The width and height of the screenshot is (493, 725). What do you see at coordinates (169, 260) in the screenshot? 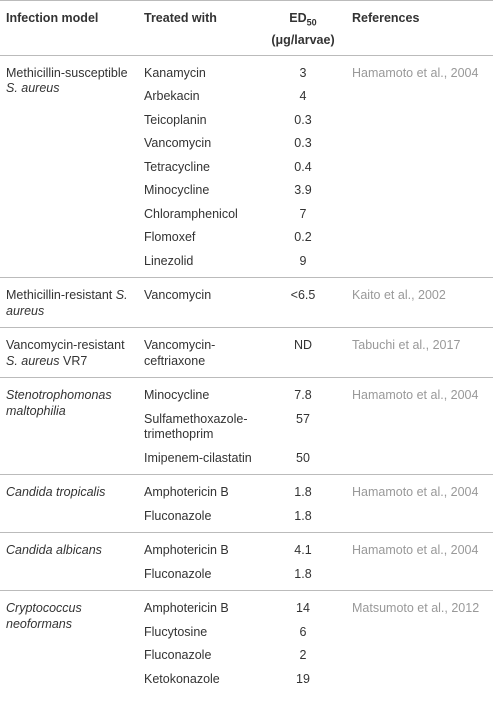
I see `drug-cell: Linezolid` at bounding box center [169, 260].